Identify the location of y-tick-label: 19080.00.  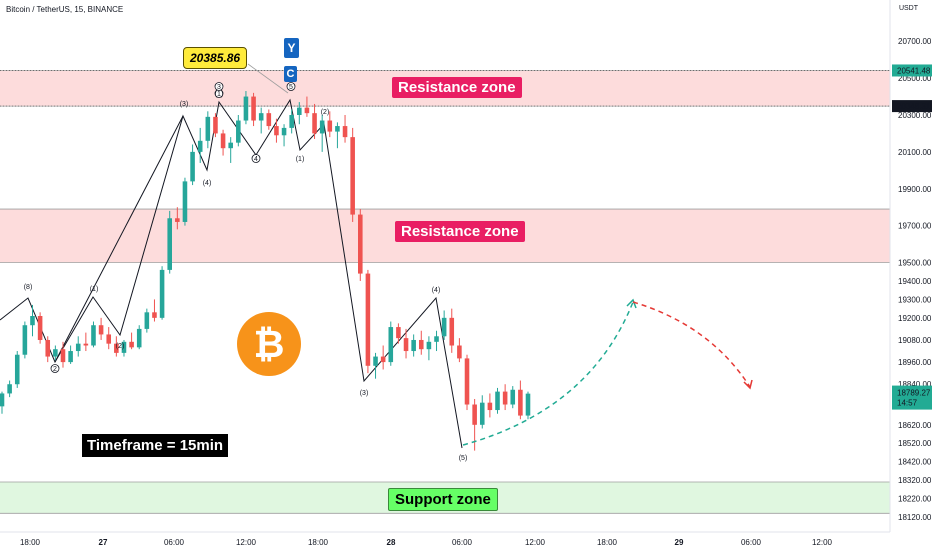
(915, 340).